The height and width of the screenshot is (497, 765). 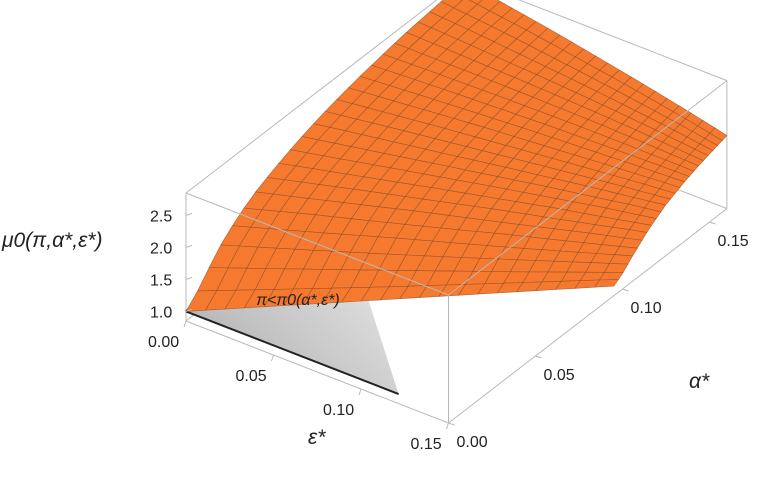 I want to click on surface-cell, so click(x=201, y=301).